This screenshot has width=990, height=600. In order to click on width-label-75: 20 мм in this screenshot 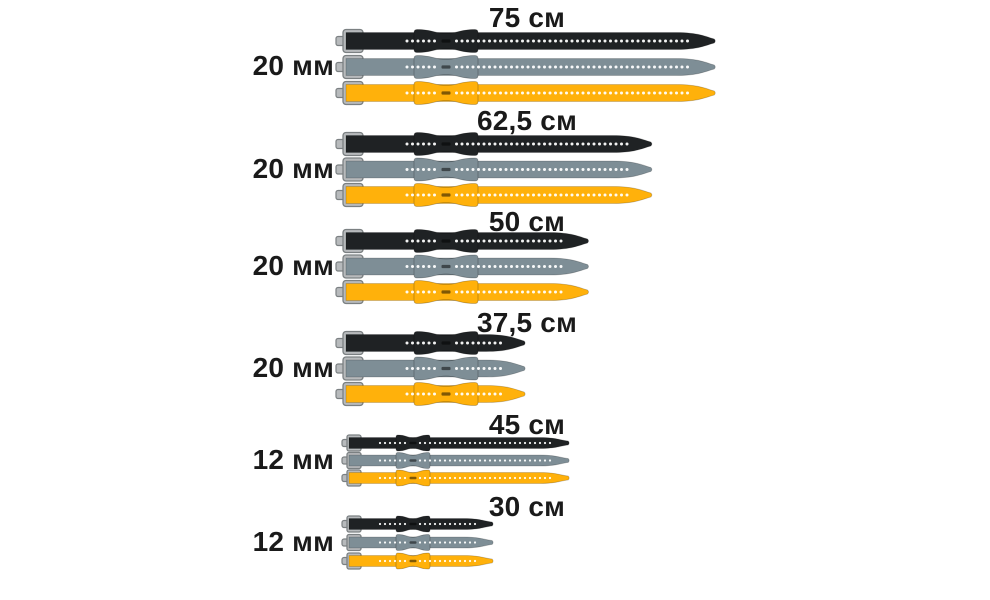, I will do `click(293, 65)`.